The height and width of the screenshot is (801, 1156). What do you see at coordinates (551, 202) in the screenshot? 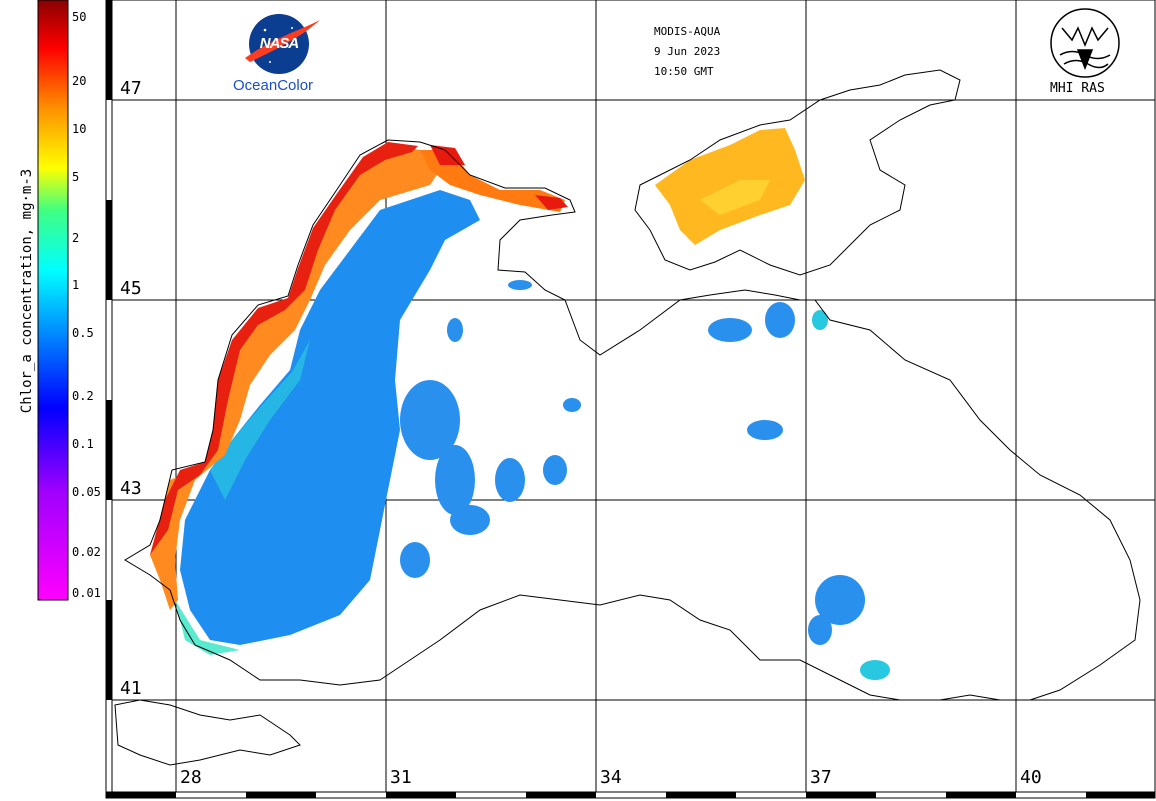
I see `chl-red-bug` at bounding box center [551, 202].